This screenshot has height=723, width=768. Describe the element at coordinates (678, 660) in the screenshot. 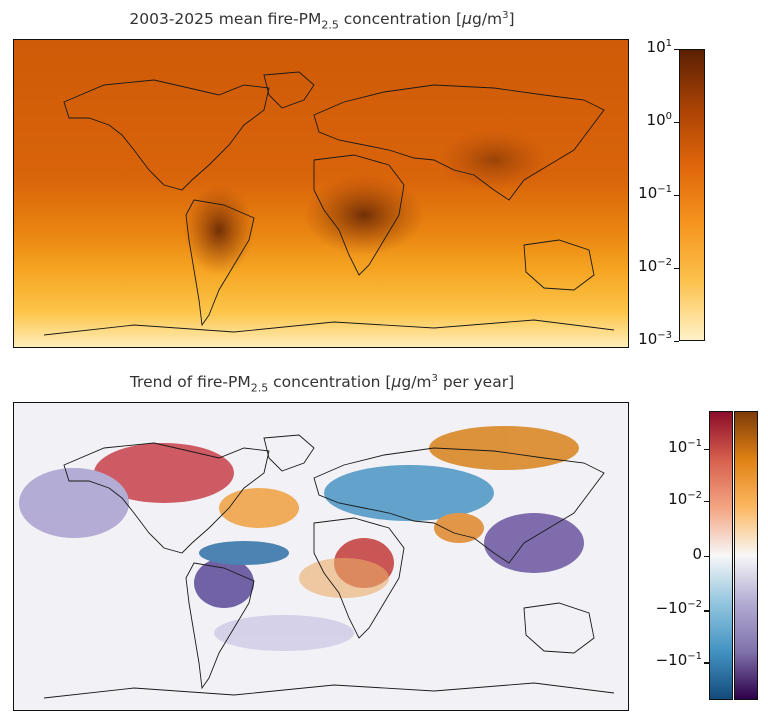

I see `trend-colorbar-tick-label: −10−1` at that location.